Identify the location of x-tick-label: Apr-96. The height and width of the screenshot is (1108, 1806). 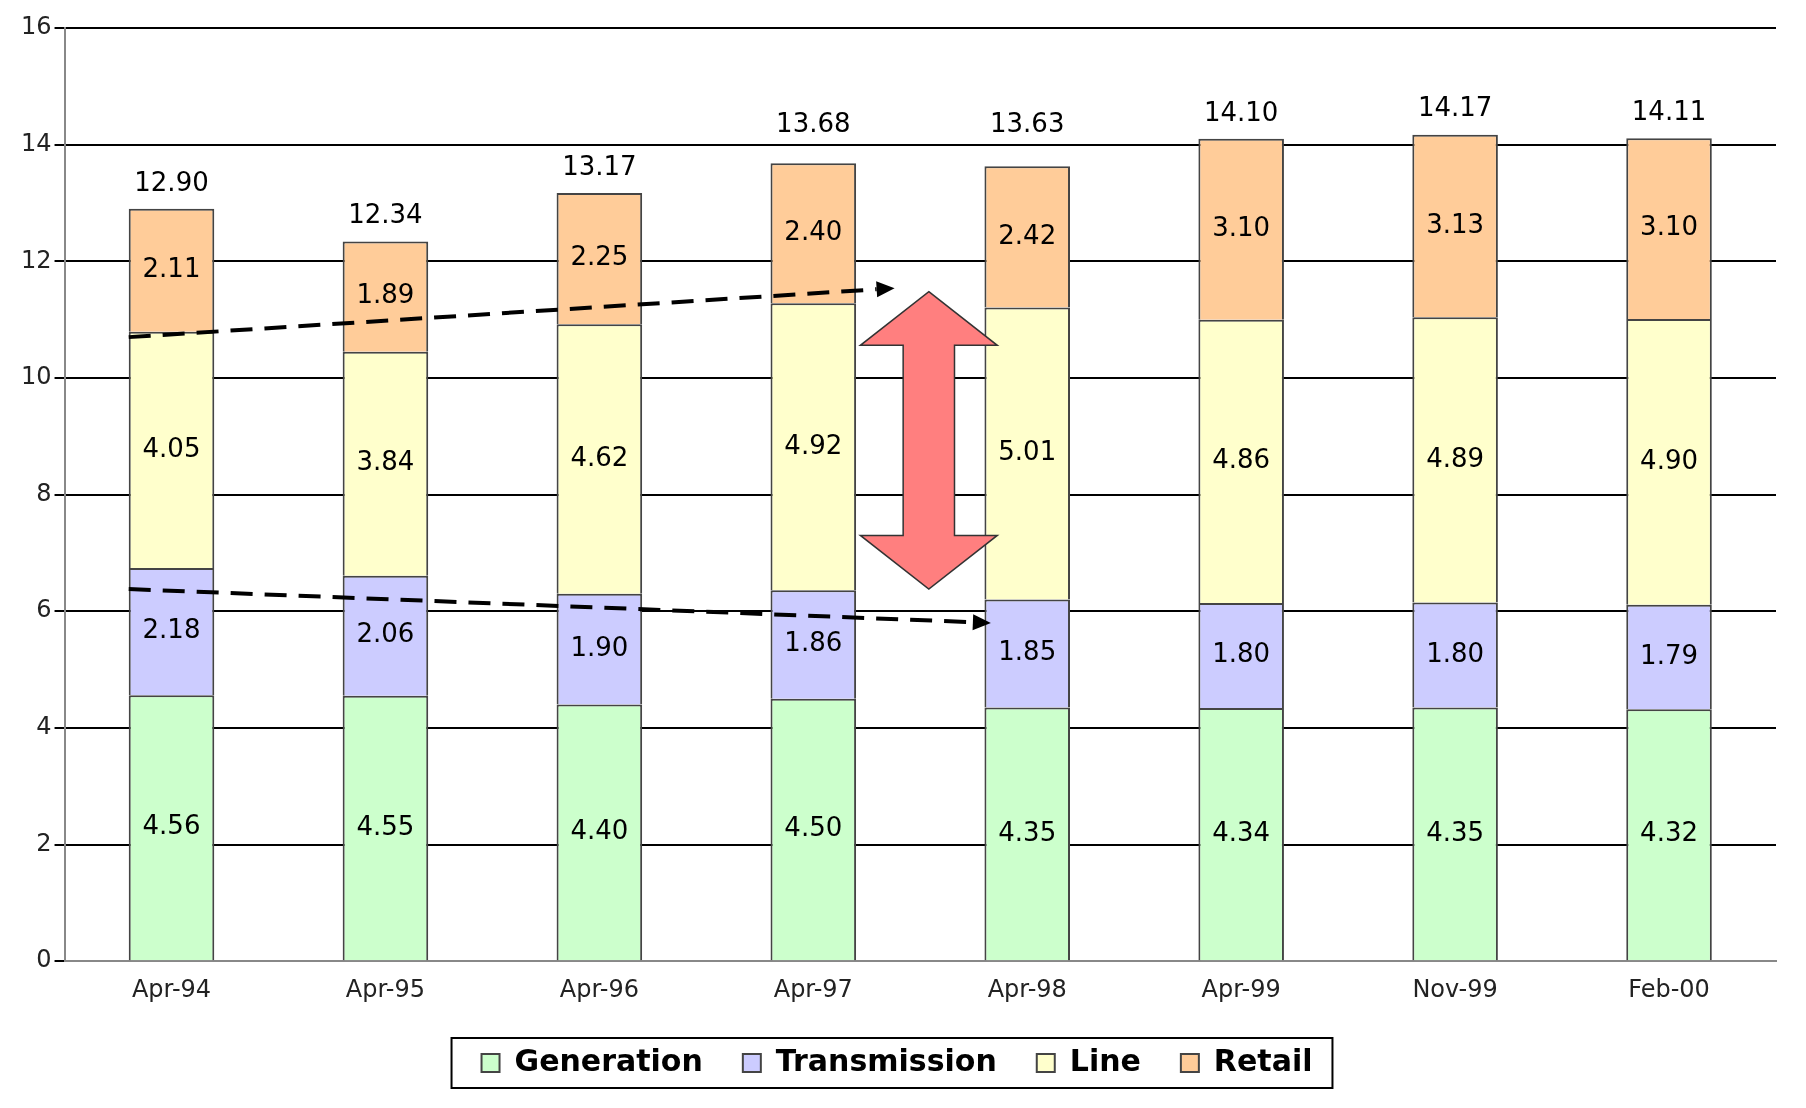
(599, 988).